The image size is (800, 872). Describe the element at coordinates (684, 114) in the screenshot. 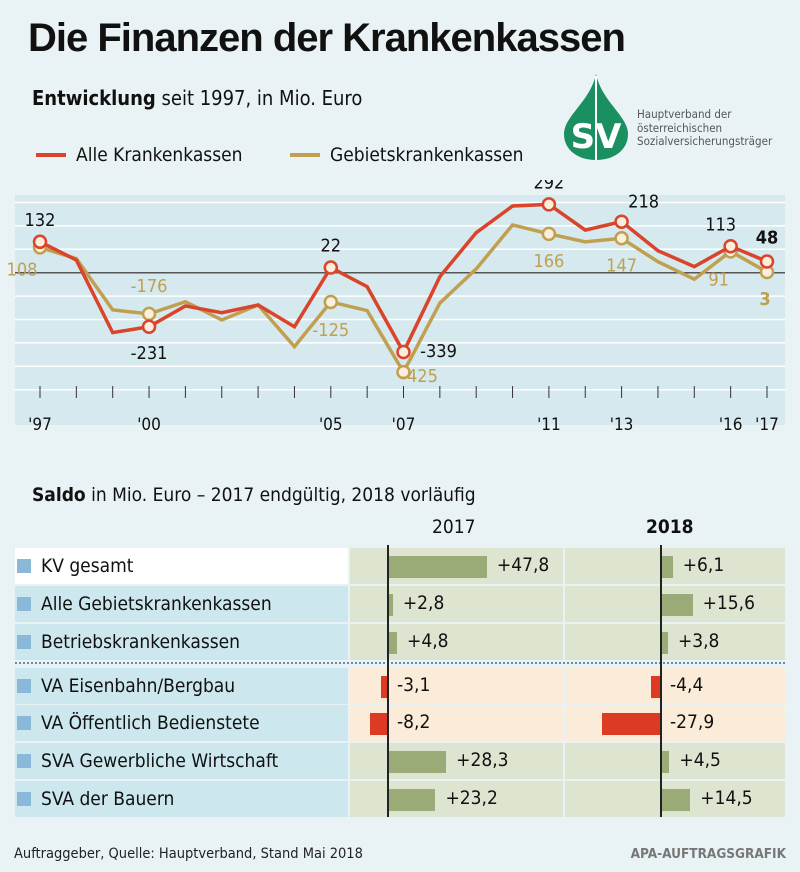

I see `logo-line: Hauptverband der` at that location.